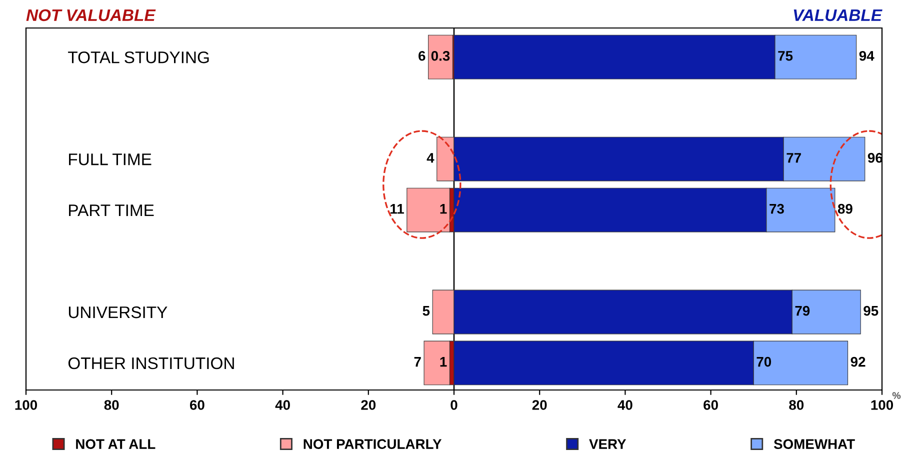 The image size is (901, 469). Describe the element at coordinates (777, 209) in the screenshot. I see `data-label: 73` at that location.